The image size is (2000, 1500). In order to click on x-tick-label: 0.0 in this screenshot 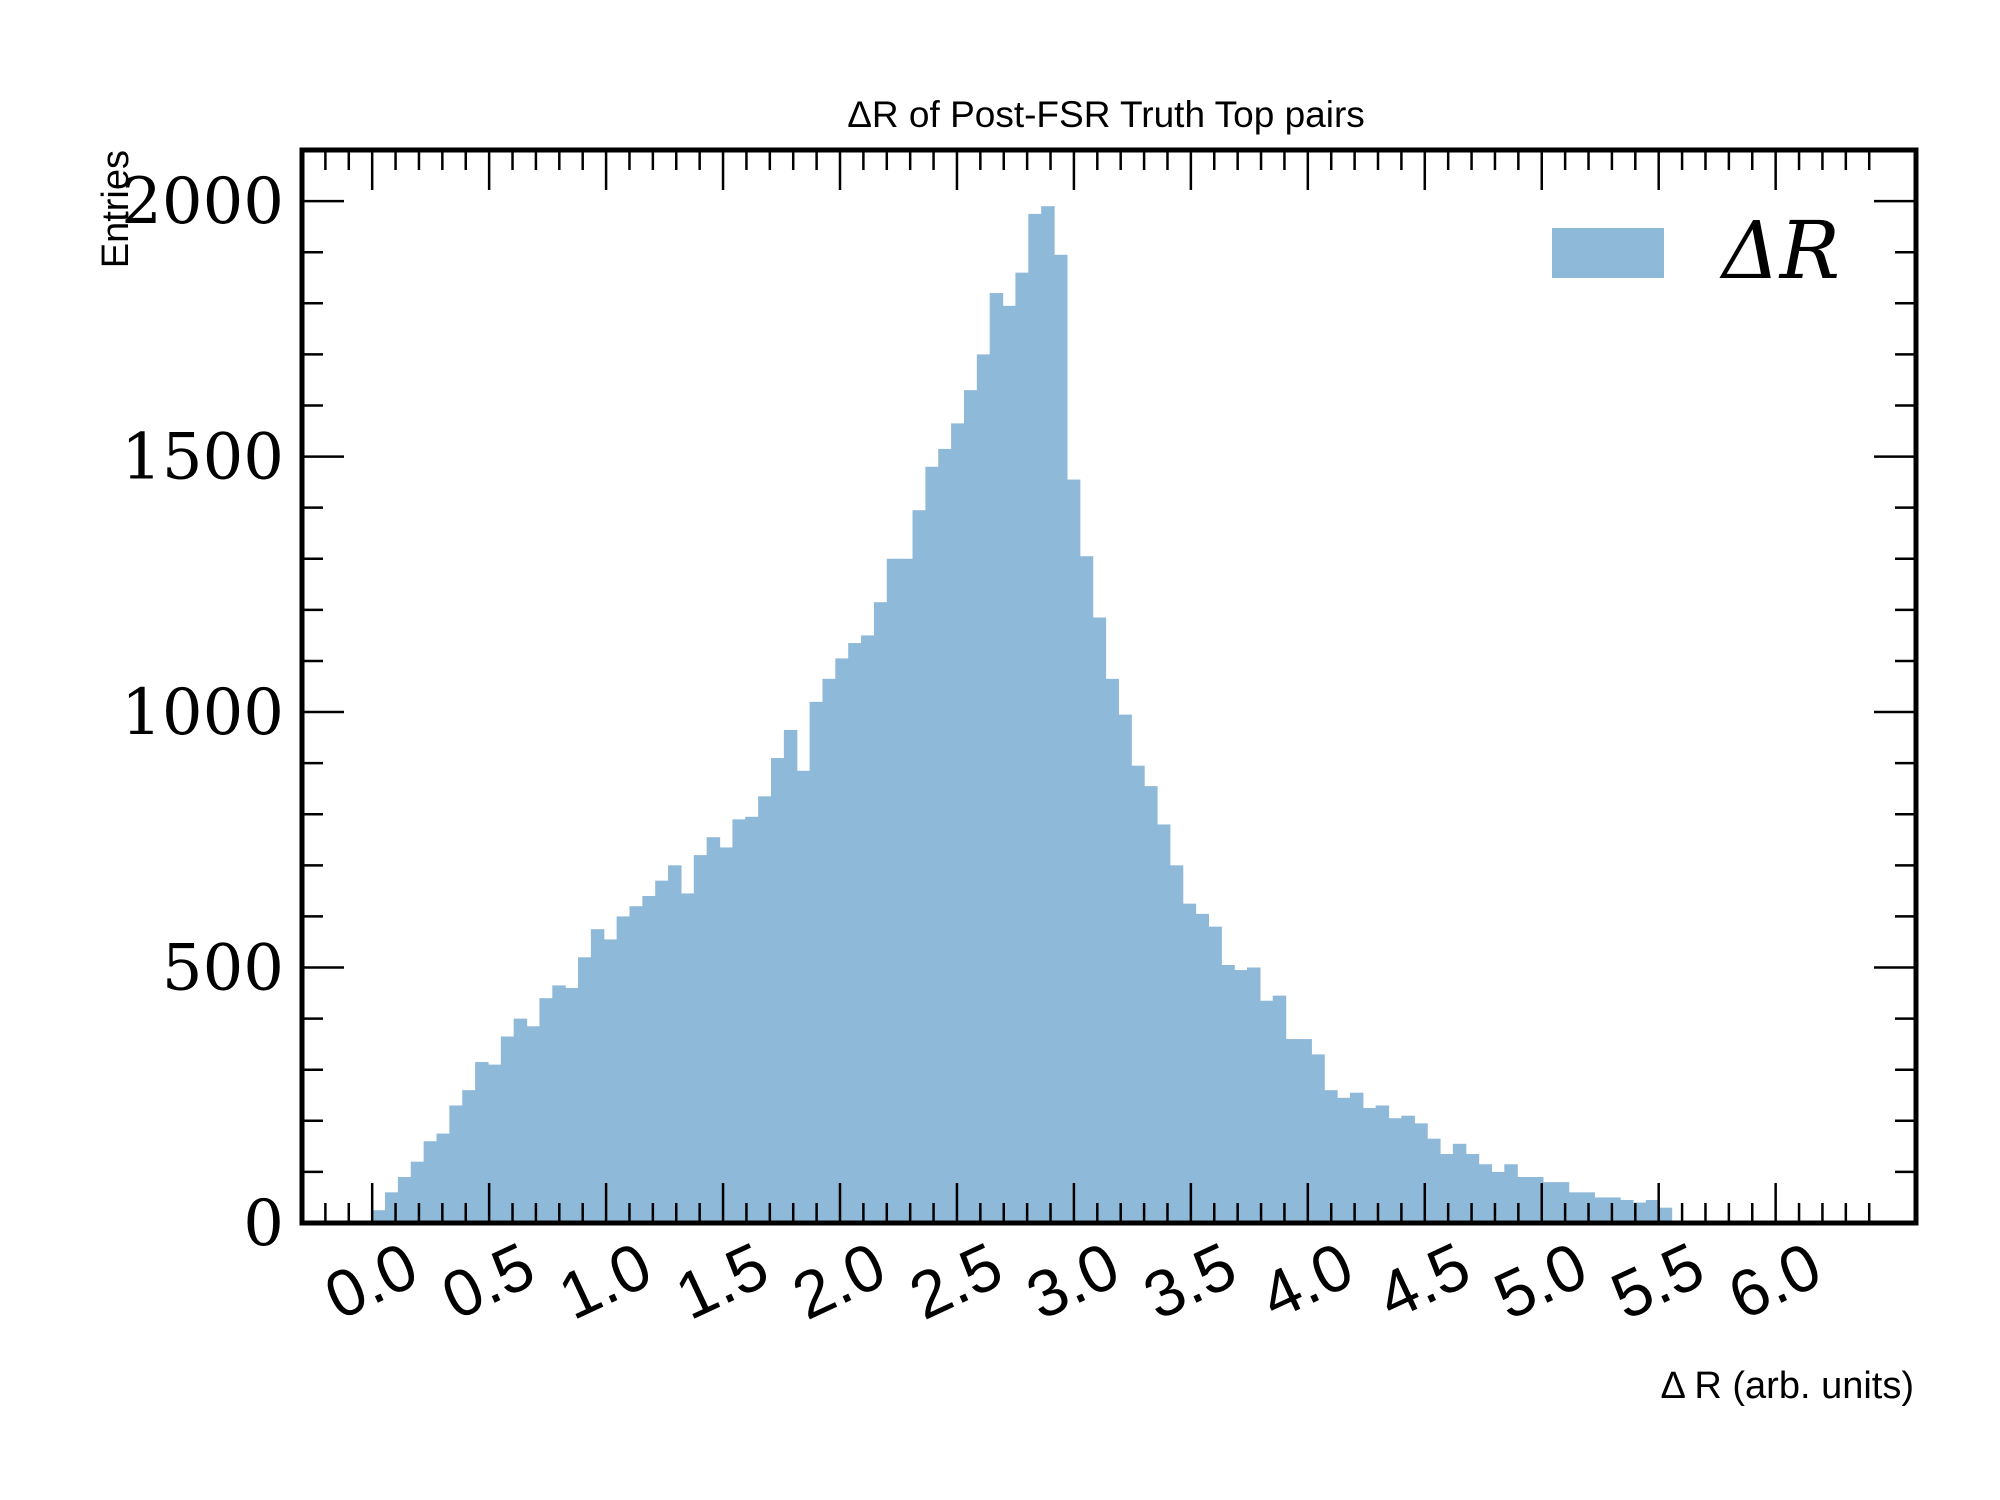, I will do `click(371, 1281)`.